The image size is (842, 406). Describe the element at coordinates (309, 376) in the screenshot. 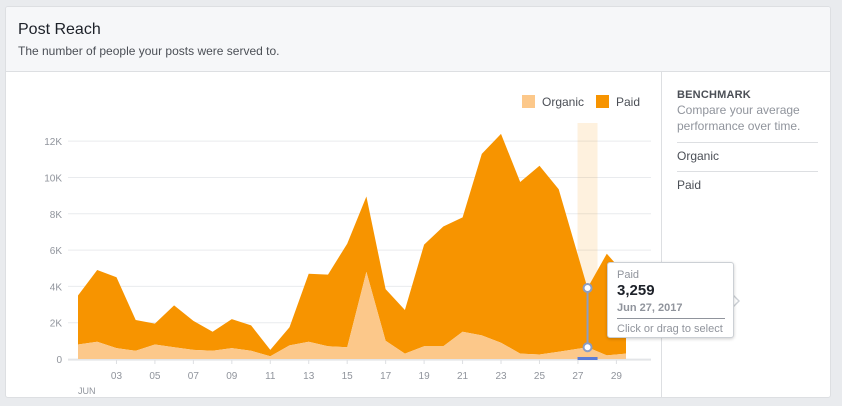

I see `x-tick-label: 13` at that location.